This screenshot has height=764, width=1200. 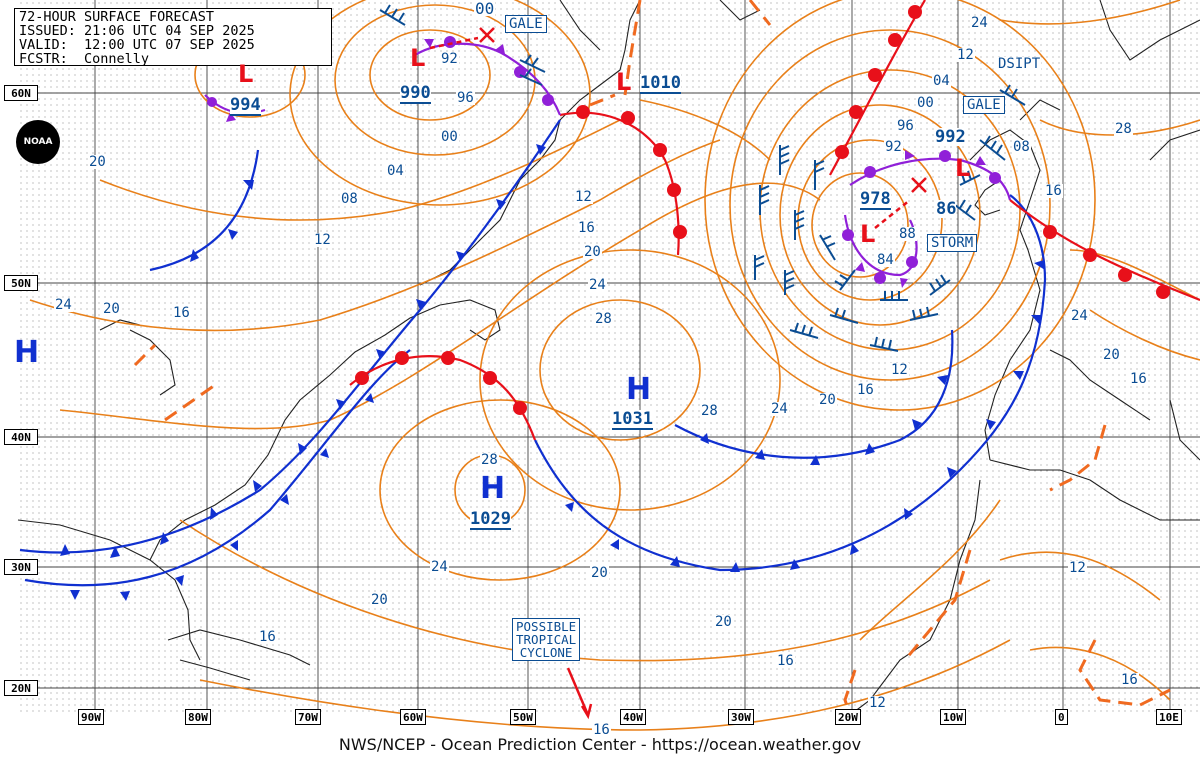 I want to click on valid-time: VALID: 12:00 UTC 07 SEP 2025, so click(x=137, y=45).